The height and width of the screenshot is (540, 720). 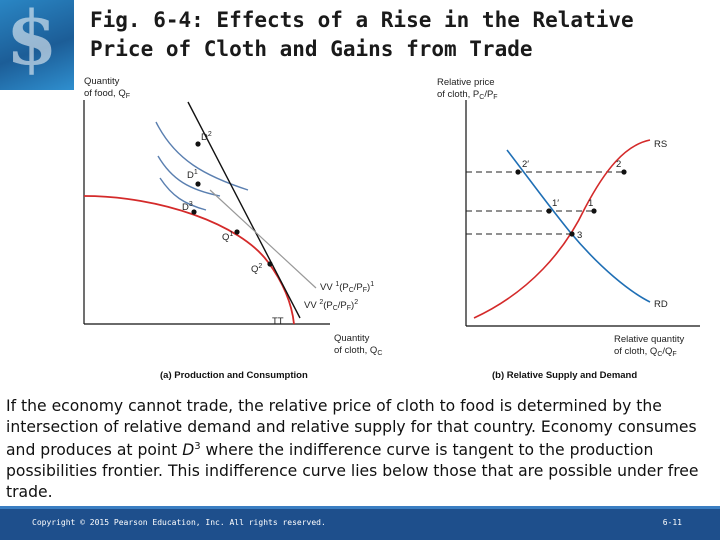 I want to click on ppf-curve-tt, so click(x=189, y=260).